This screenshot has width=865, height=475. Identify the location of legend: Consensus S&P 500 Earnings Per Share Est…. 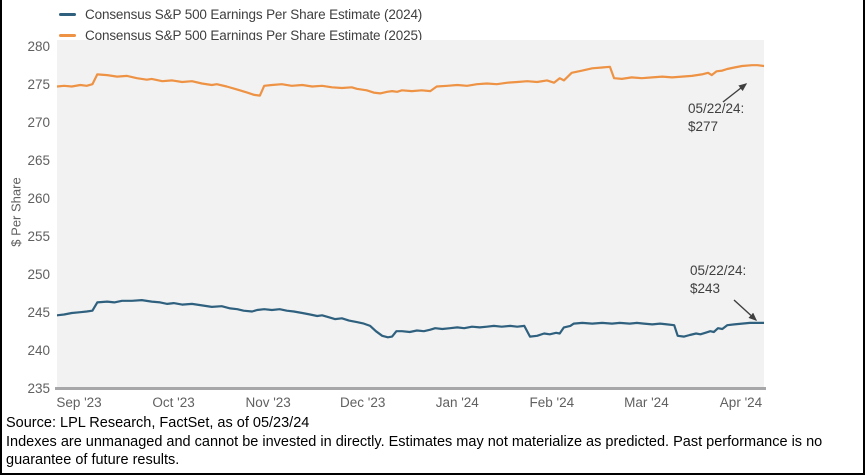
(240, 25).